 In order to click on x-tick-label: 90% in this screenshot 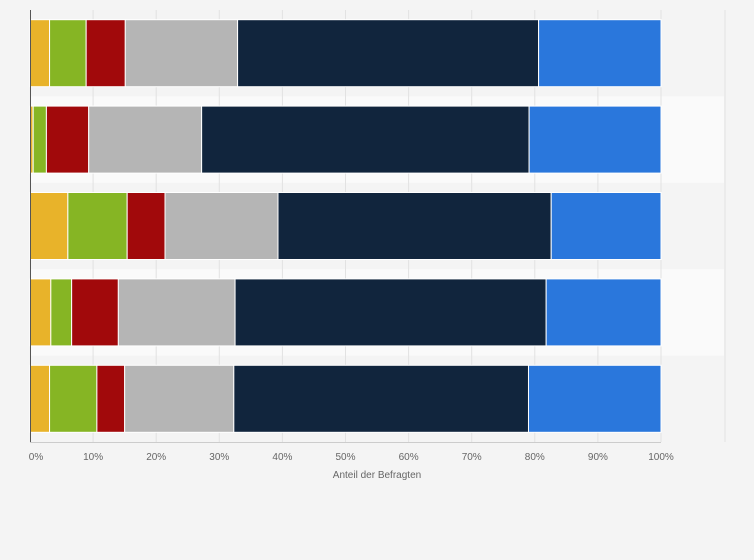, I will do `click(598, 457)`.